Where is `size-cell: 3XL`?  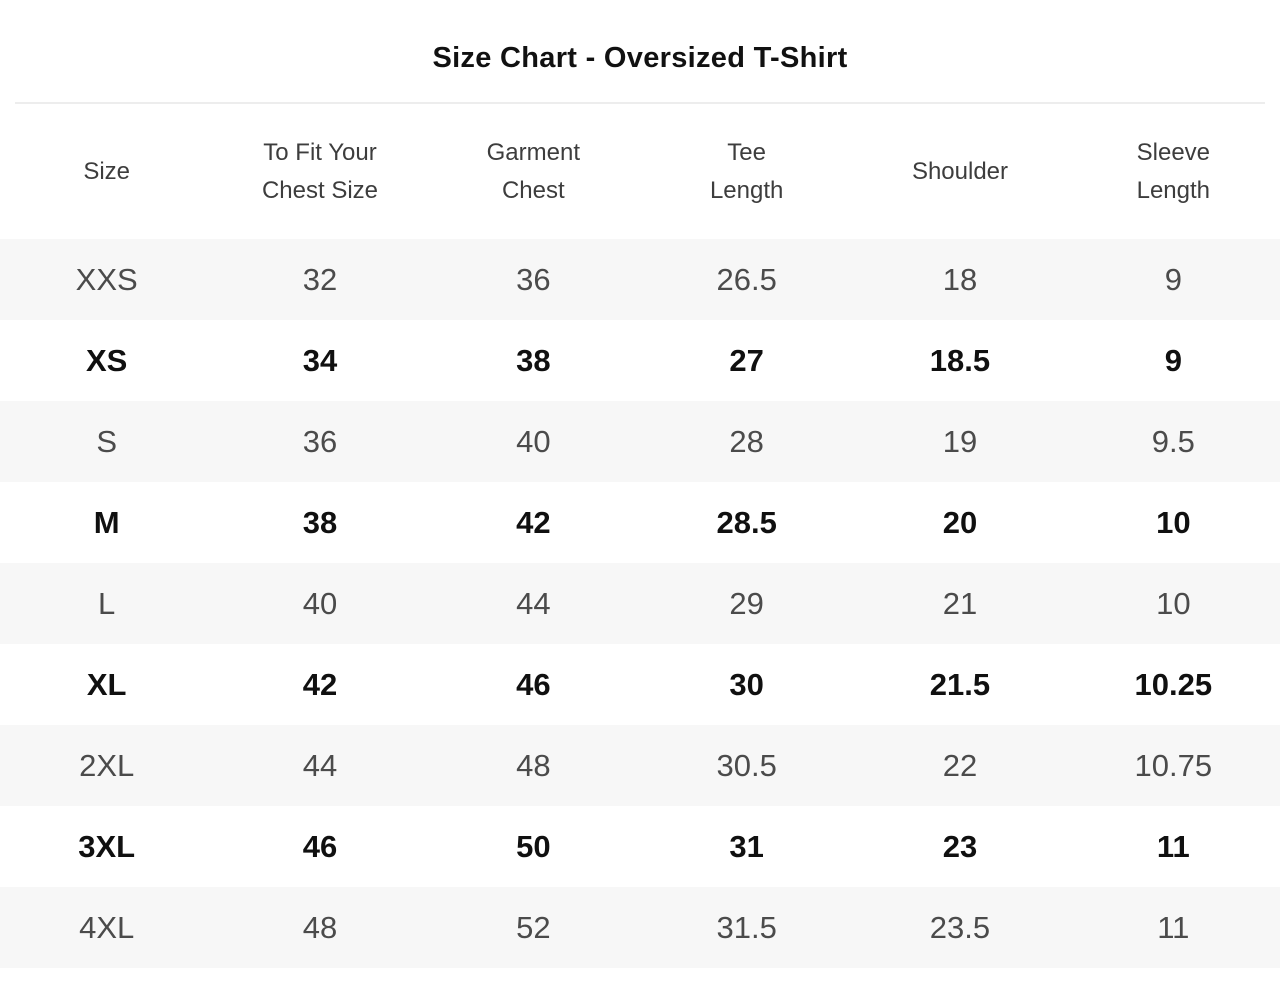 size-cell: 3XL is located at coordinates (107, 846).